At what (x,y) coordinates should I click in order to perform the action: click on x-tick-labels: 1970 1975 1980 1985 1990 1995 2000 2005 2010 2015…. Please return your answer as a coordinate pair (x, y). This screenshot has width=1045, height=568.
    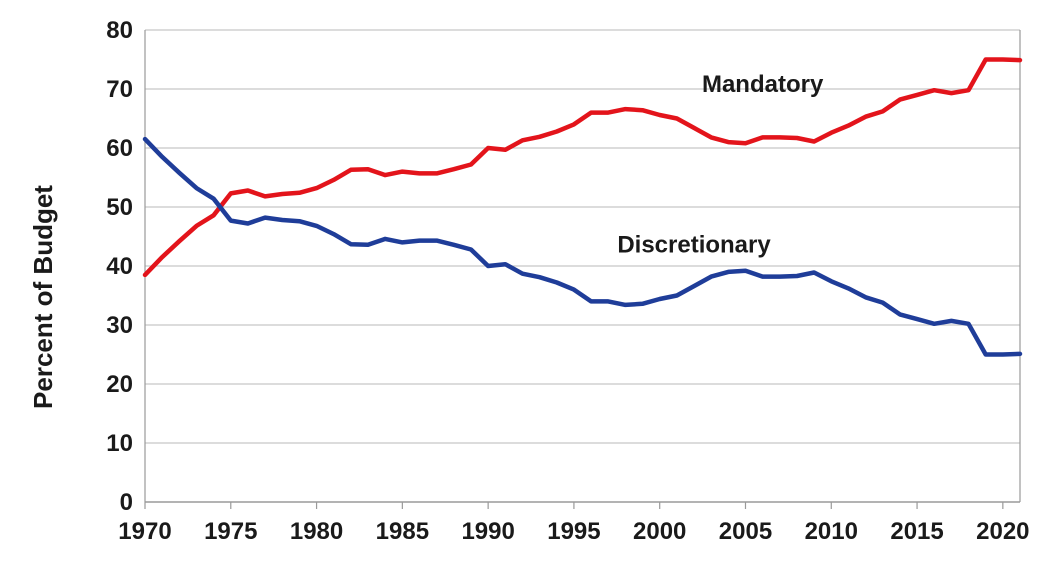
    Looking at the image, I should click on (573, 531).